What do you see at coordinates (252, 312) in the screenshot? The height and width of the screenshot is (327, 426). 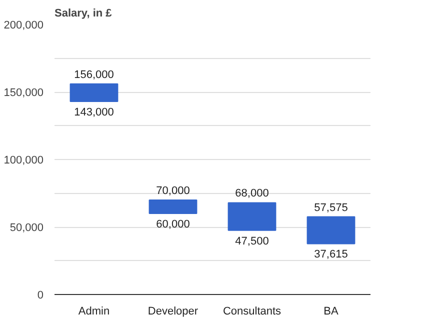 I see `x-tick-label: Consultants` at bounding box center [252, 312].